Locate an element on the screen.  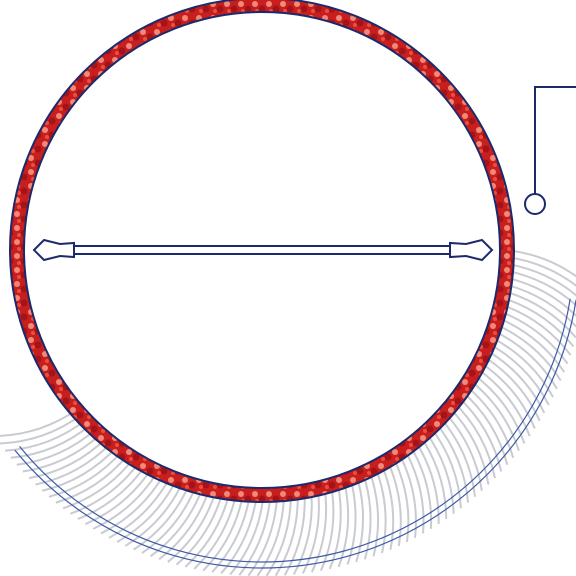
callout is located at coordinates (550, 150).